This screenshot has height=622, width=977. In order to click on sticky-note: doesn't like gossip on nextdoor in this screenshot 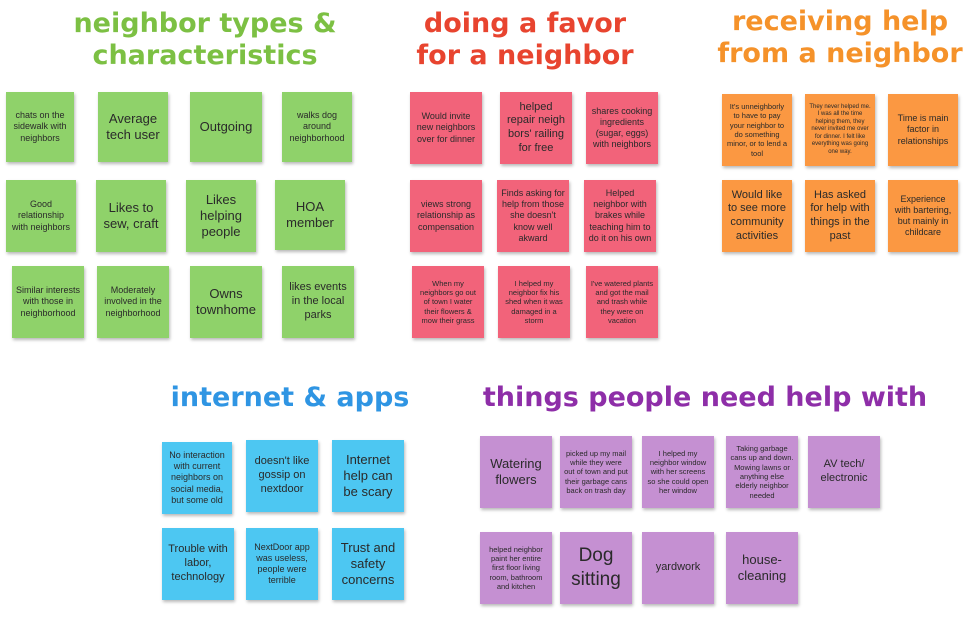, I will do `click(282, 476)`.